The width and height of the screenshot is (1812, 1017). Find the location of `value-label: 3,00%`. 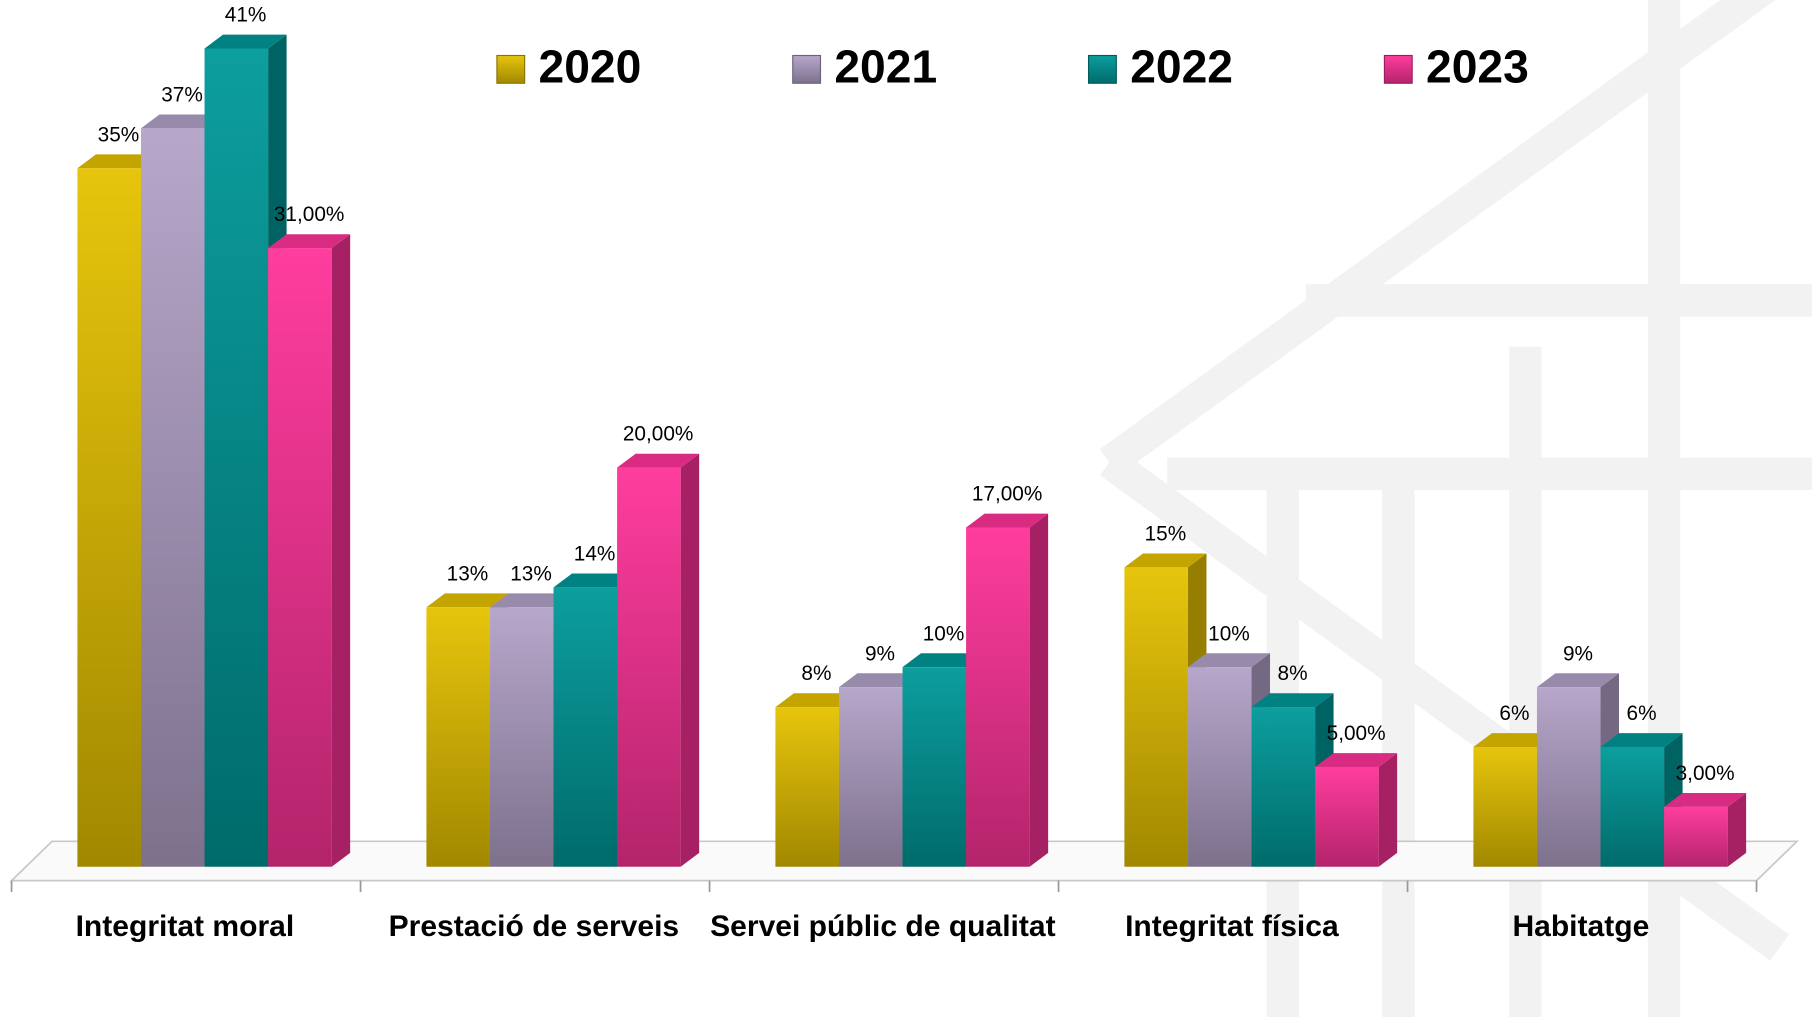

value-label: 3,00% is located at coordinates (1705, 773).